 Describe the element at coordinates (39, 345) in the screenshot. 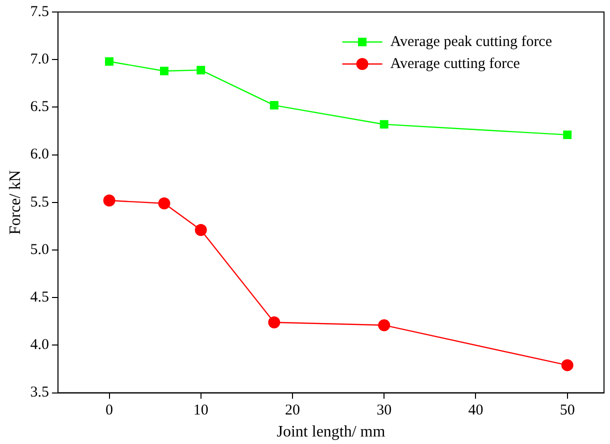

I see `y-tick-label: 4.0` at that location.